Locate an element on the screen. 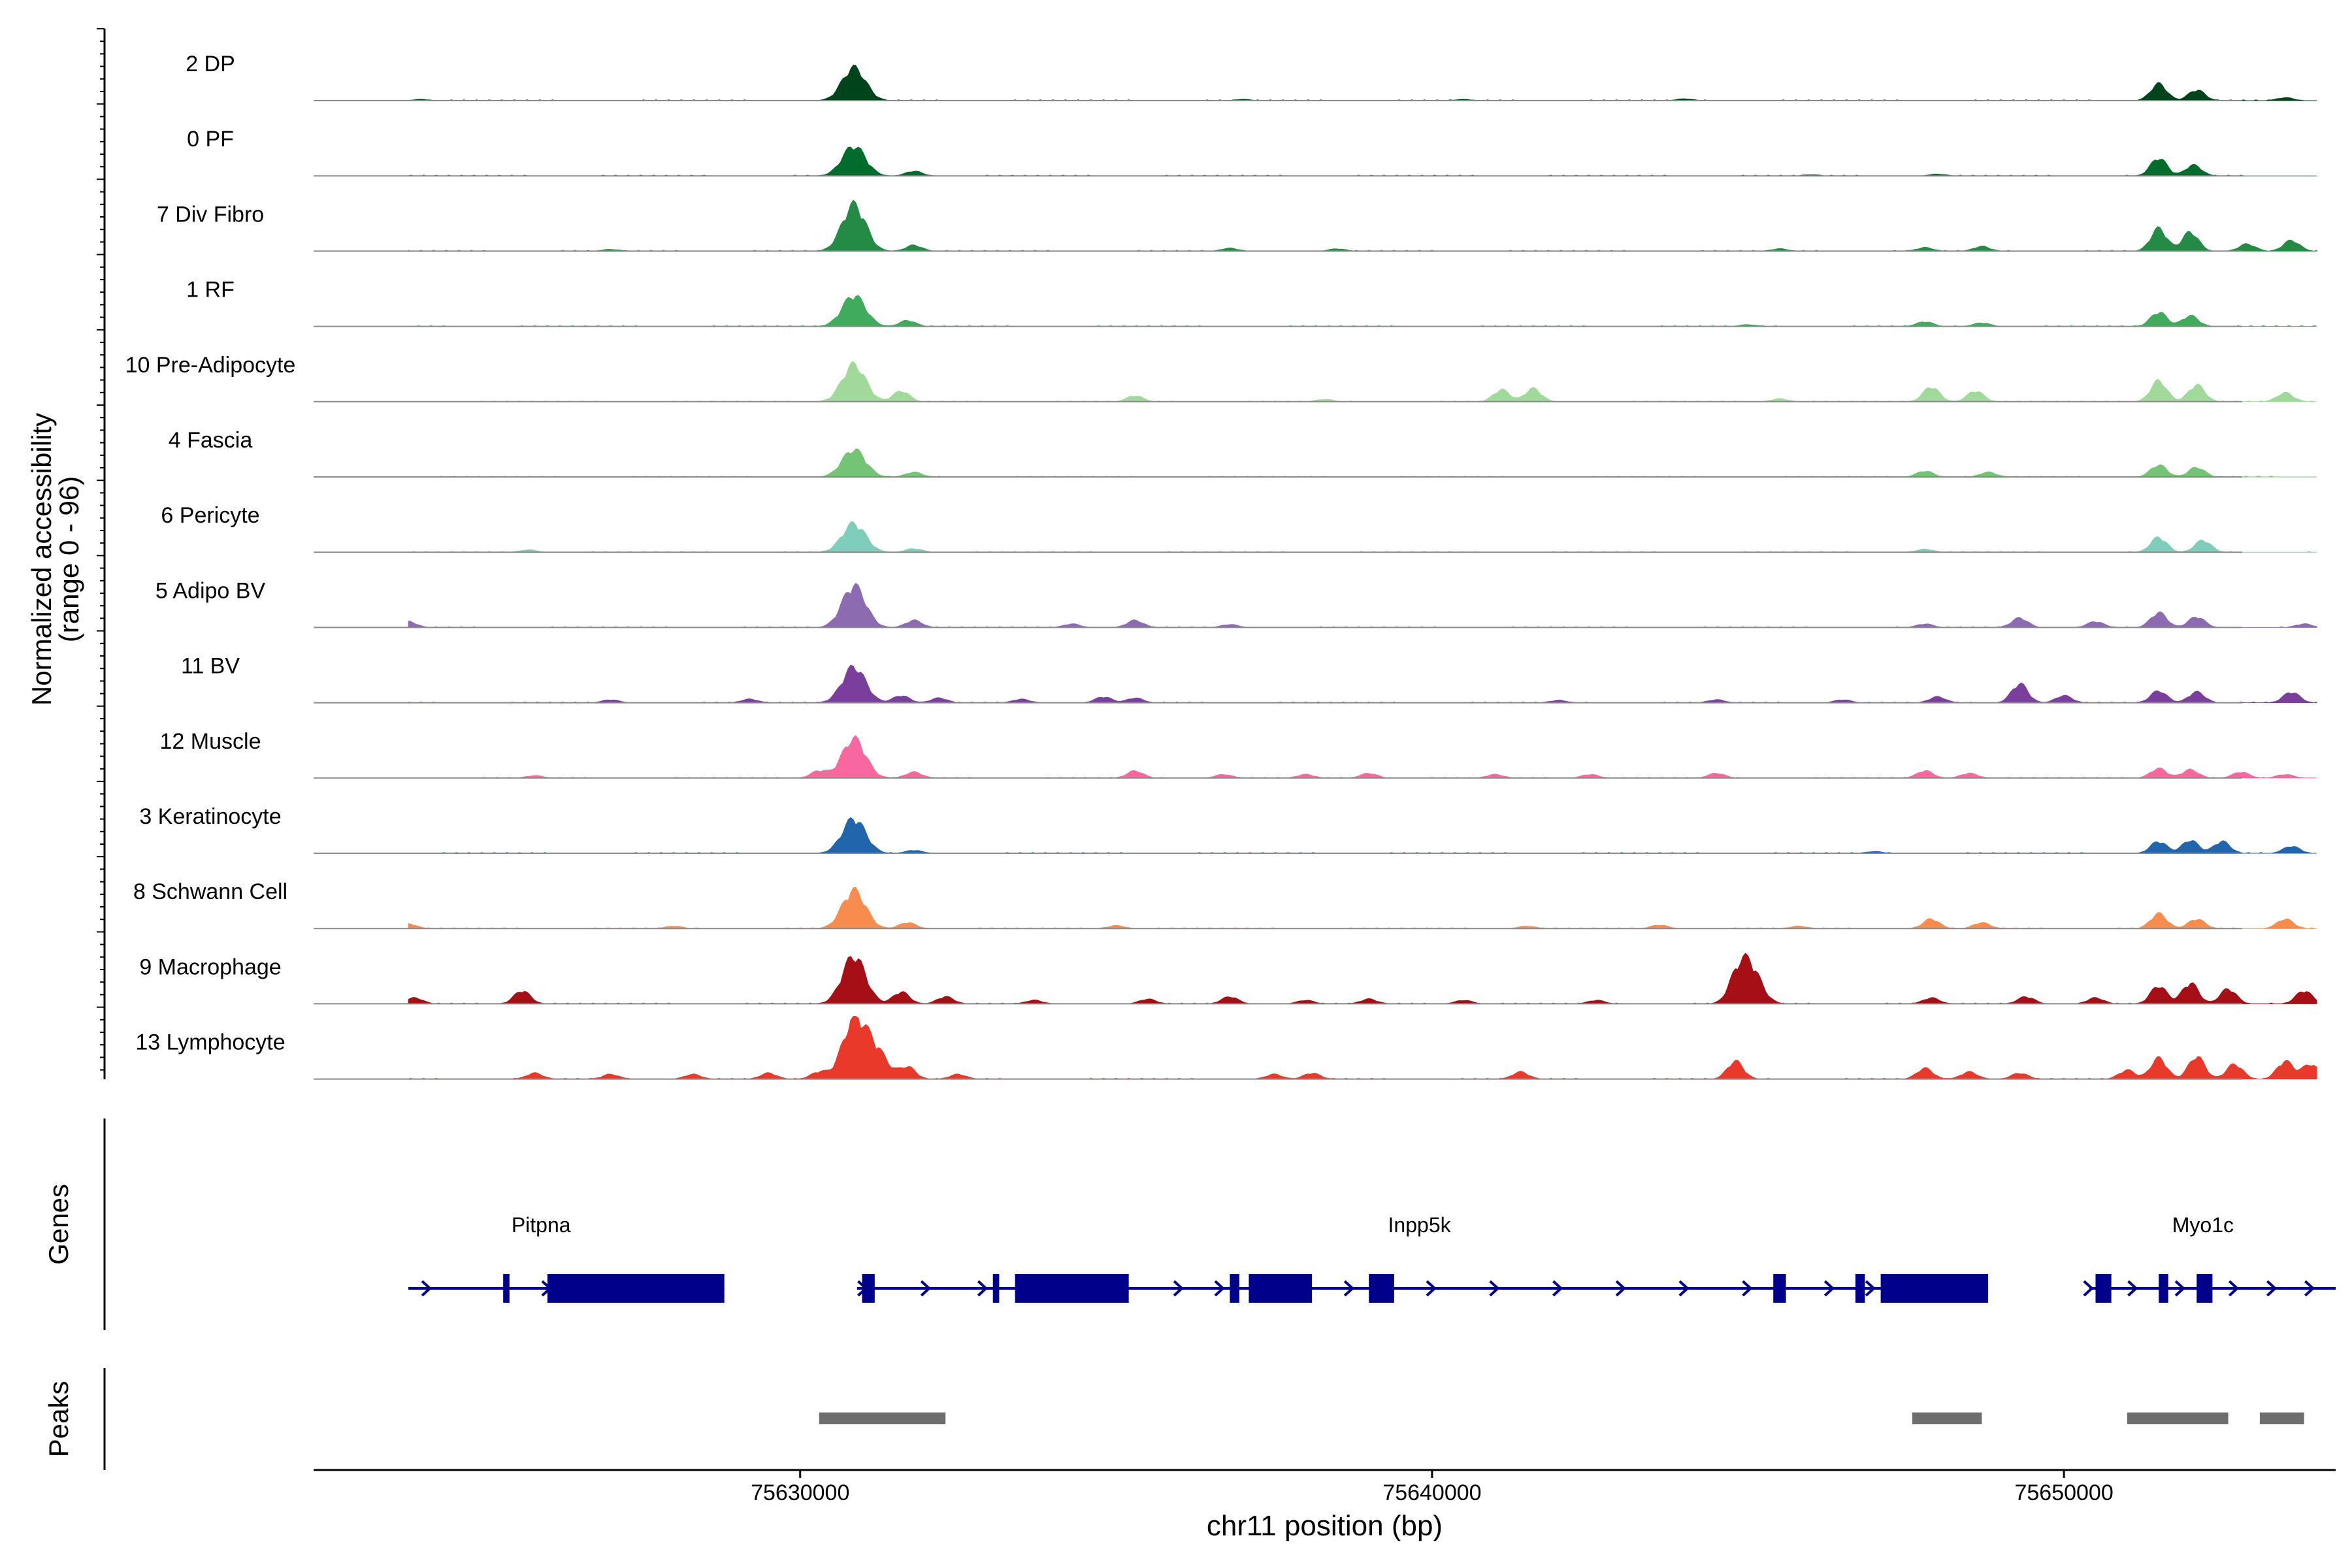 The image size is (2352, 1568). track-1-rf: 1 RF is located at coordinates (1251, 302).